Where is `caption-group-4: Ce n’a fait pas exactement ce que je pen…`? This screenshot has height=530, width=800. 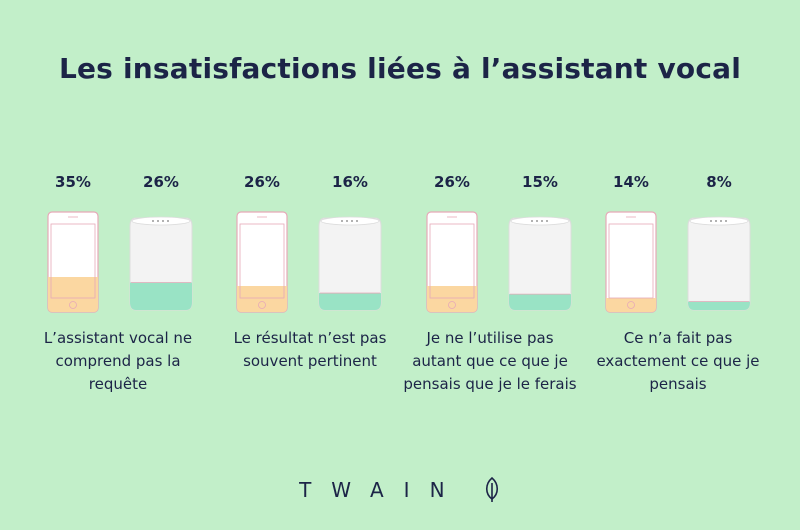 caption-group-4: Ce n’a fait pas exactement ce que je pen… is located at coordinates (678, 361).